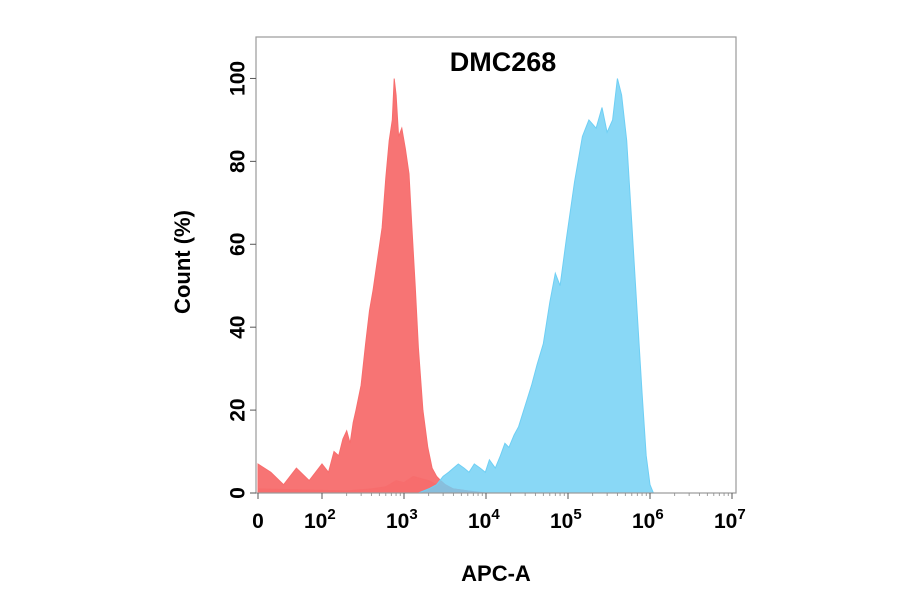  What do you see at coordinates (496, 573) in the screenshot?
I see `x-axis-title: APC-A` at bounding box center [496, 573].